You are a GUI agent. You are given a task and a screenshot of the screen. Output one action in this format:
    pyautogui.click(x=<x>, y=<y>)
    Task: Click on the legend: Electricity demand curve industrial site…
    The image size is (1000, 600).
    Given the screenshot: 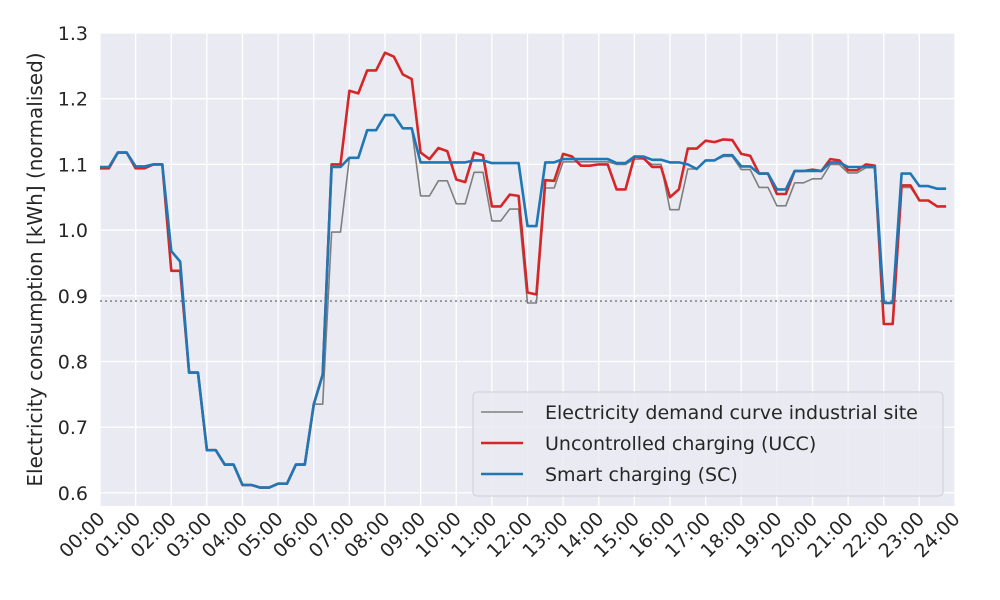 What is the action you would take?
    pyautogui.click(x=708, y=444)
    